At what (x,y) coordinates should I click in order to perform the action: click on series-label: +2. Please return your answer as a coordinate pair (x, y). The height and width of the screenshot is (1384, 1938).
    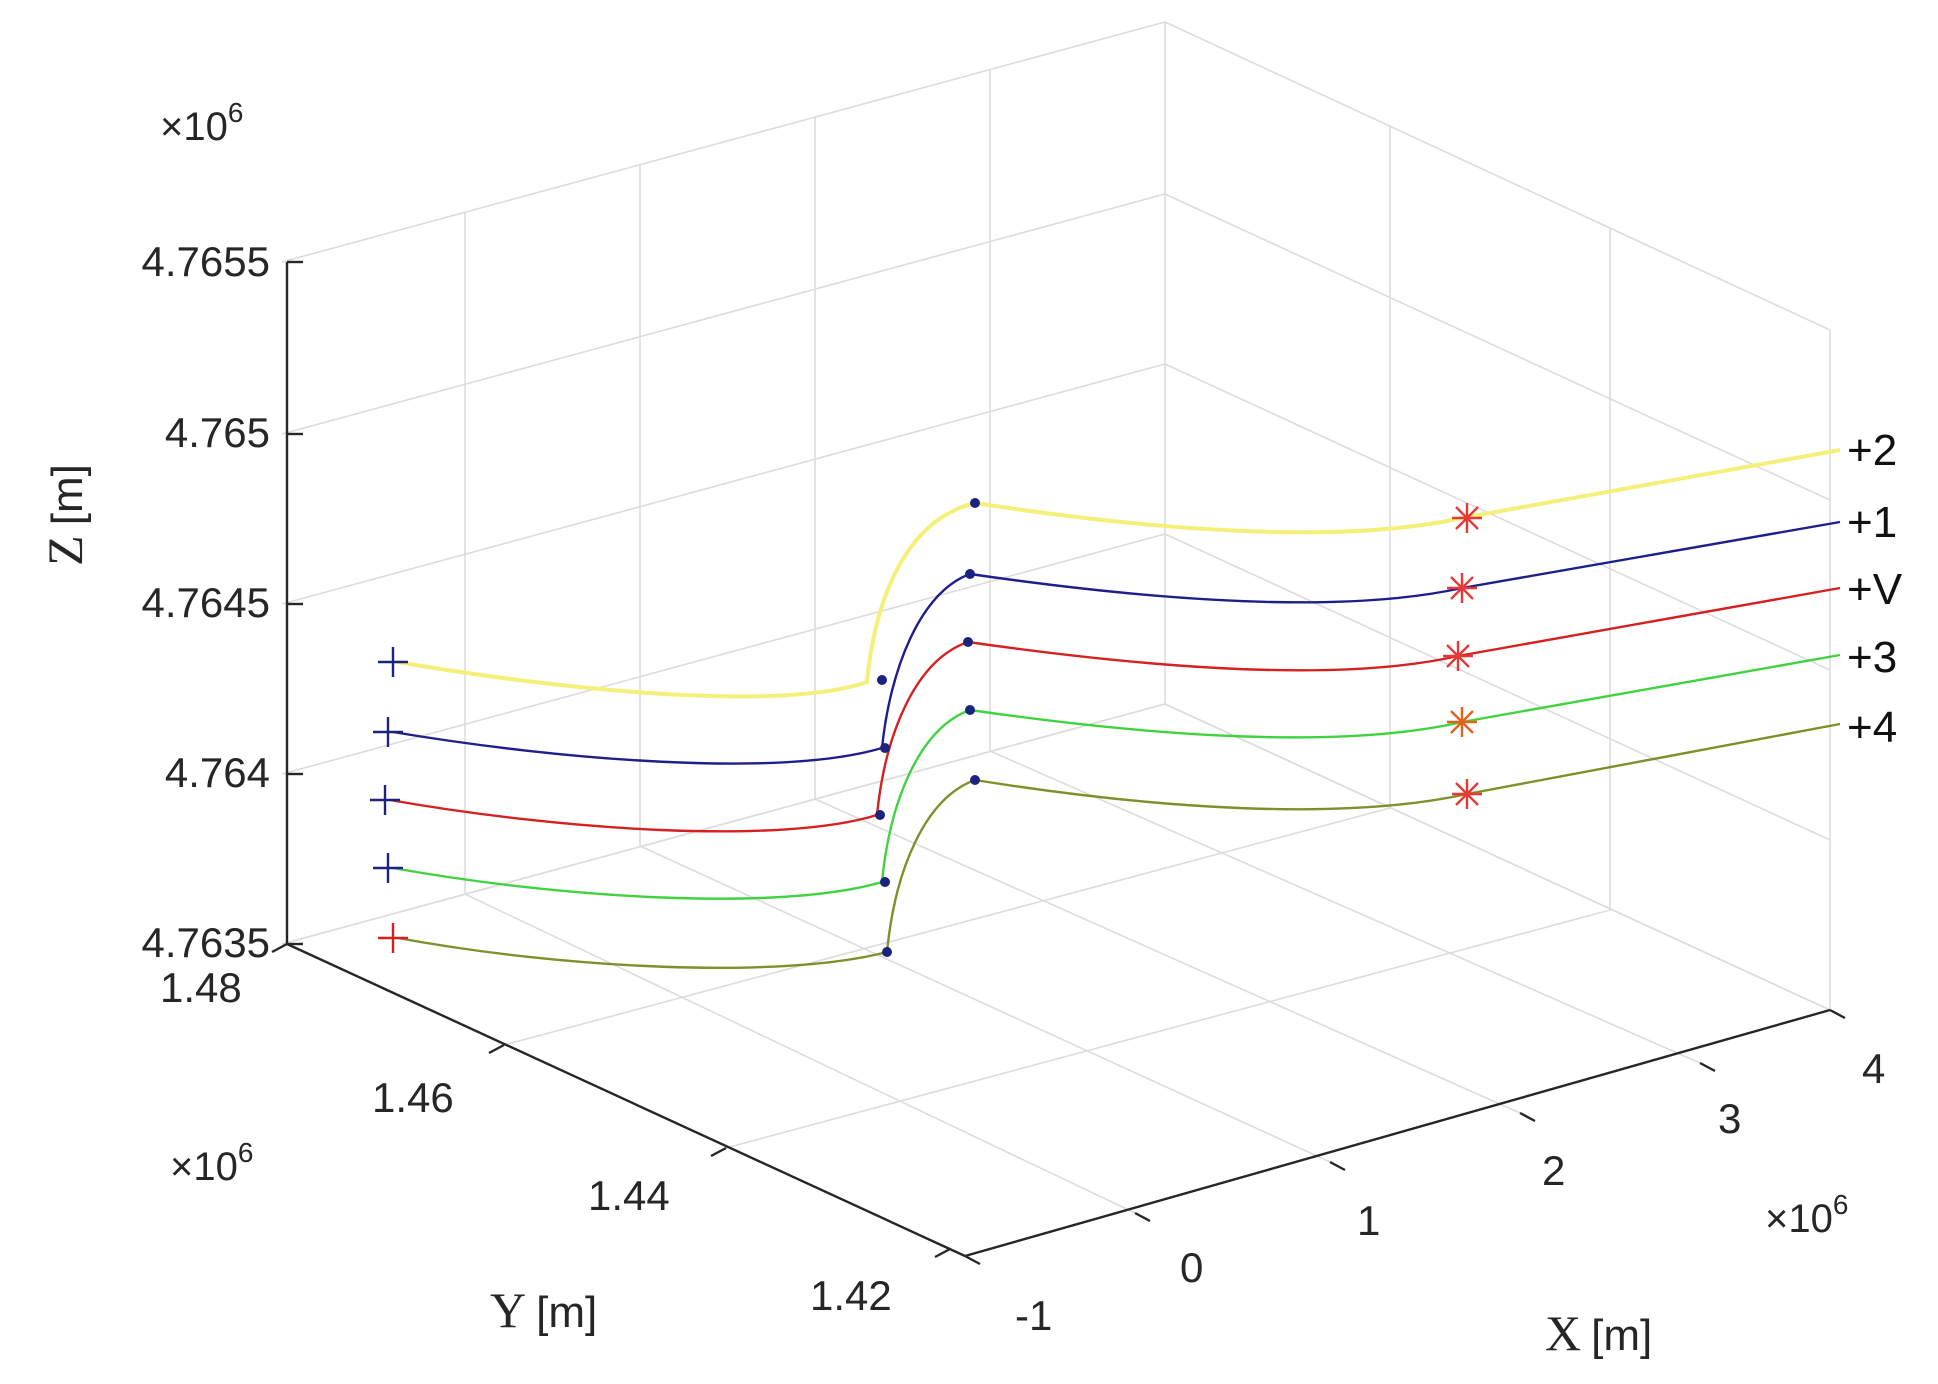
    Looking at the image, I should click on (1872, 450).